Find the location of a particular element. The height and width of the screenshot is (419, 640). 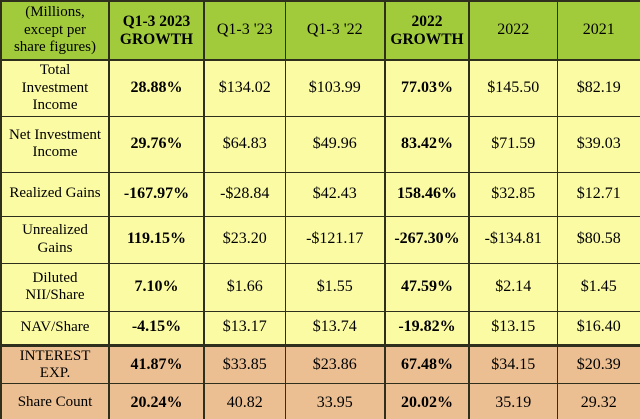

header-cell-2021: 2021 is located at coordinates (598, 30).